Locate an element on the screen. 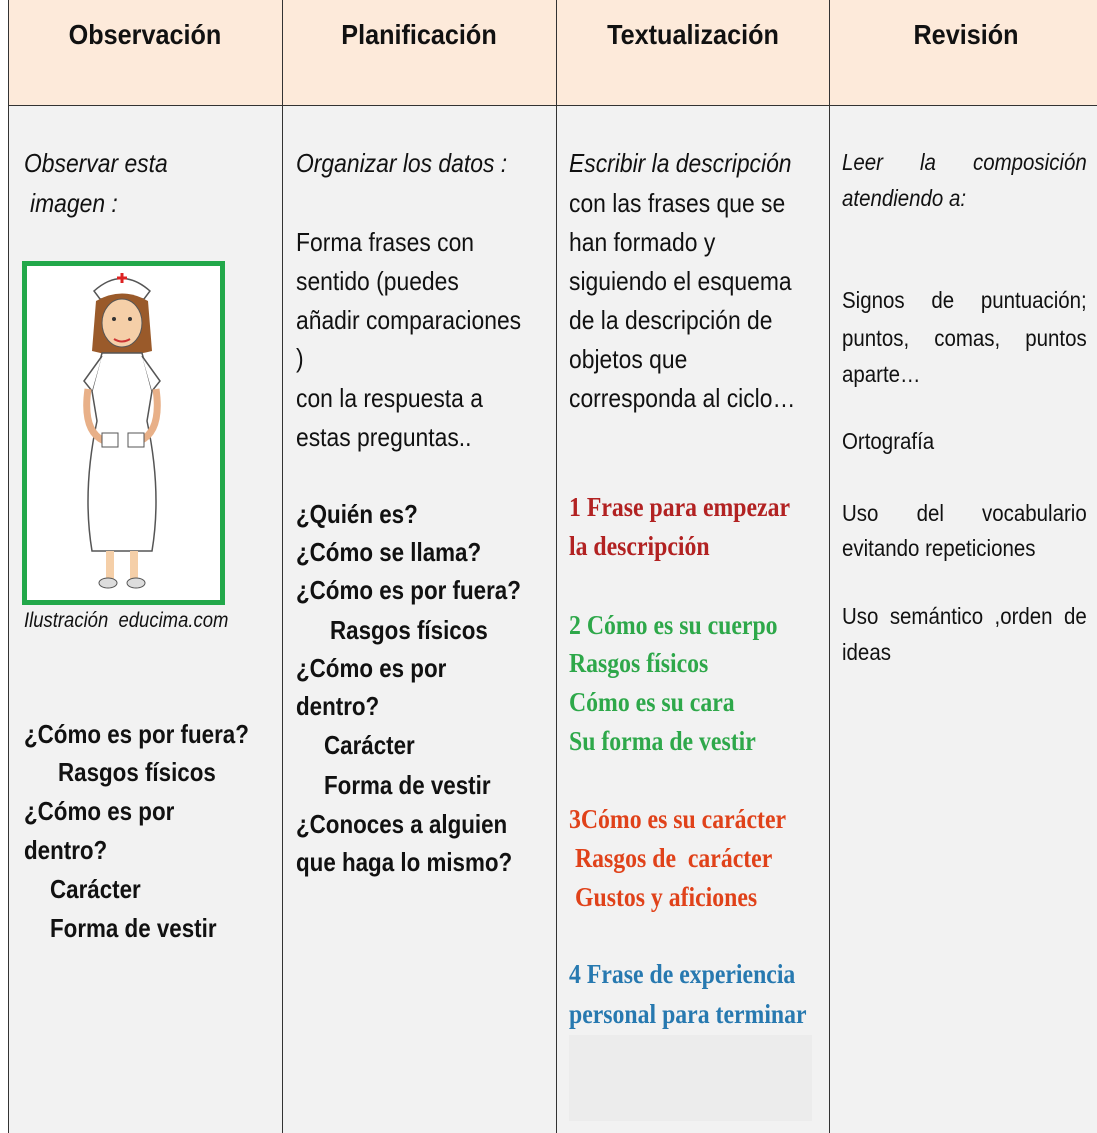  instruction: Leer la composición is located at coordinates (964, 162).